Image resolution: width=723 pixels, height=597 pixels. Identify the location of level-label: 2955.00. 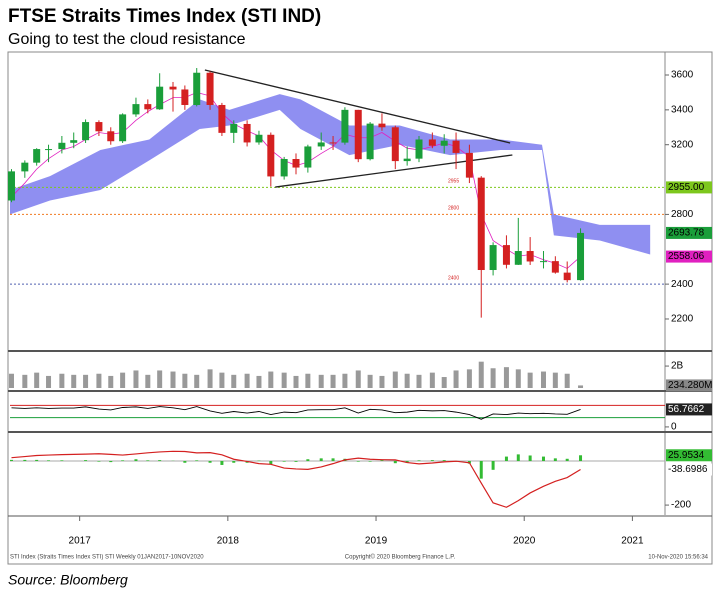
(686, 187).